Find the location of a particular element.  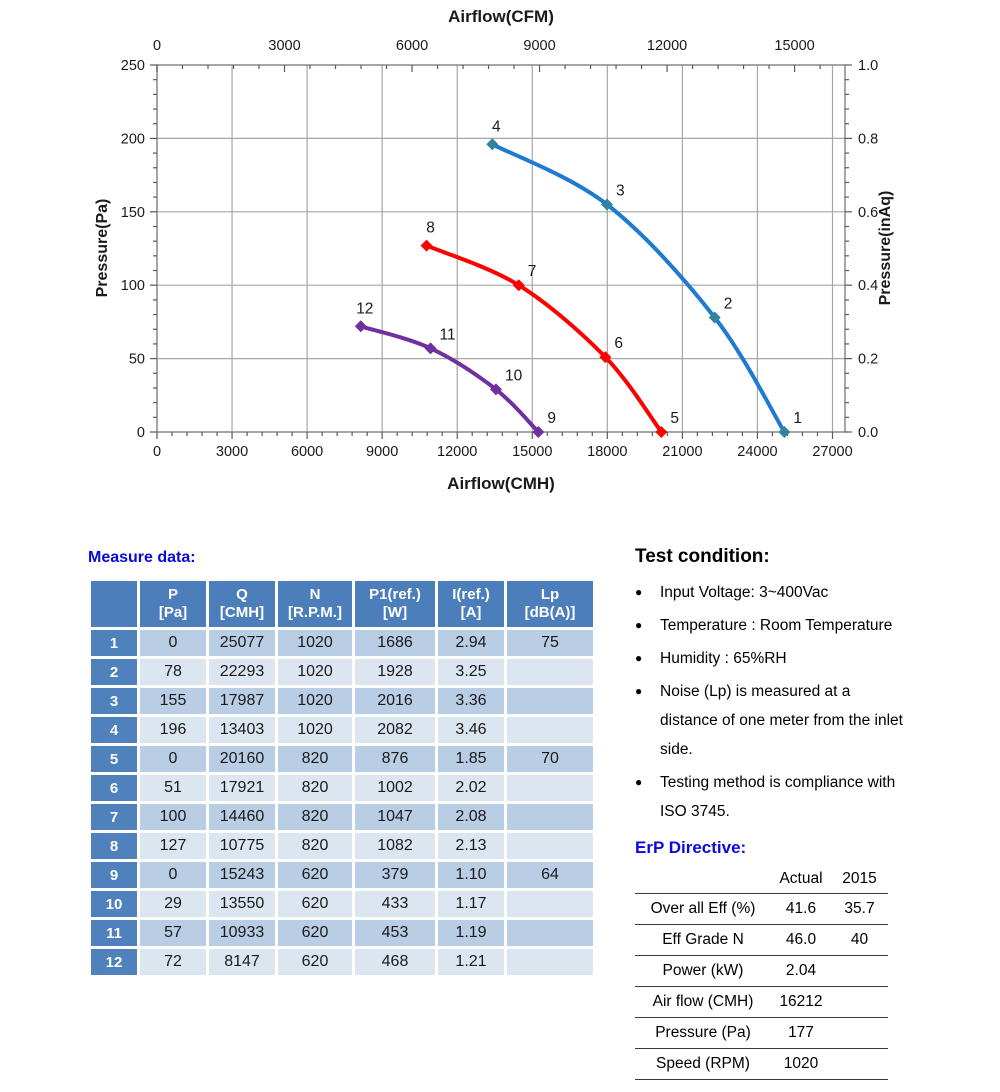

data-cell: 1047 is located at coordinates (395, 817).